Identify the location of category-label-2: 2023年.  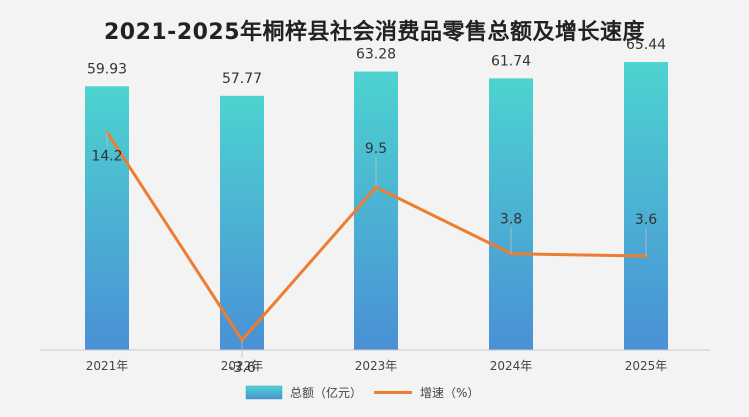
(376, 366).